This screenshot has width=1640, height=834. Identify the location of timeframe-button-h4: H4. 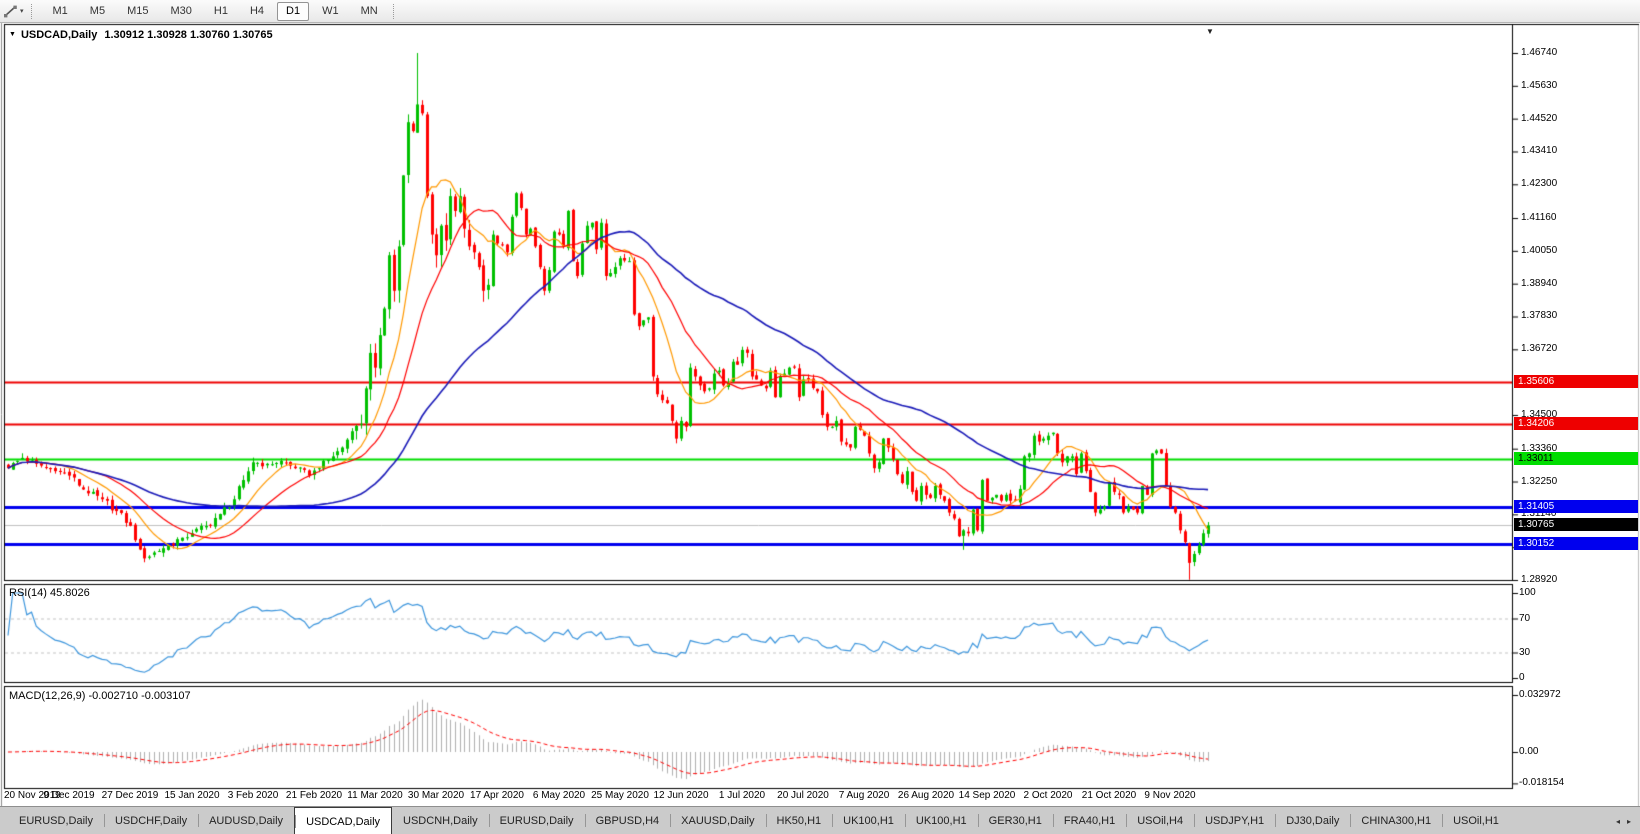
(257, 10).